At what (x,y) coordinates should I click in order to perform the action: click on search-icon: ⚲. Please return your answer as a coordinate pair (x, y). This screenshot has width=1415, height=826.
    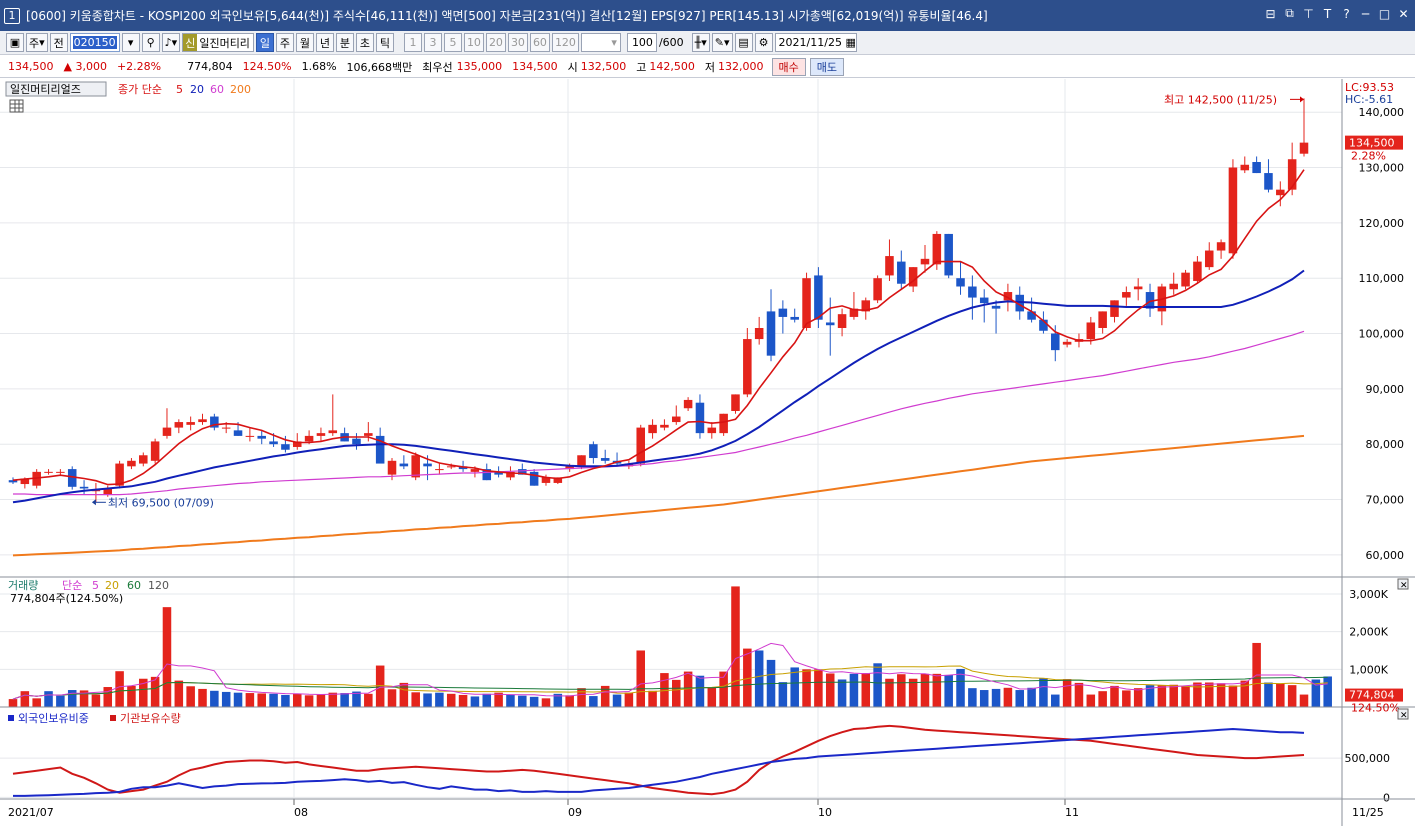
    Looking at the image, I should click on (150, 42).